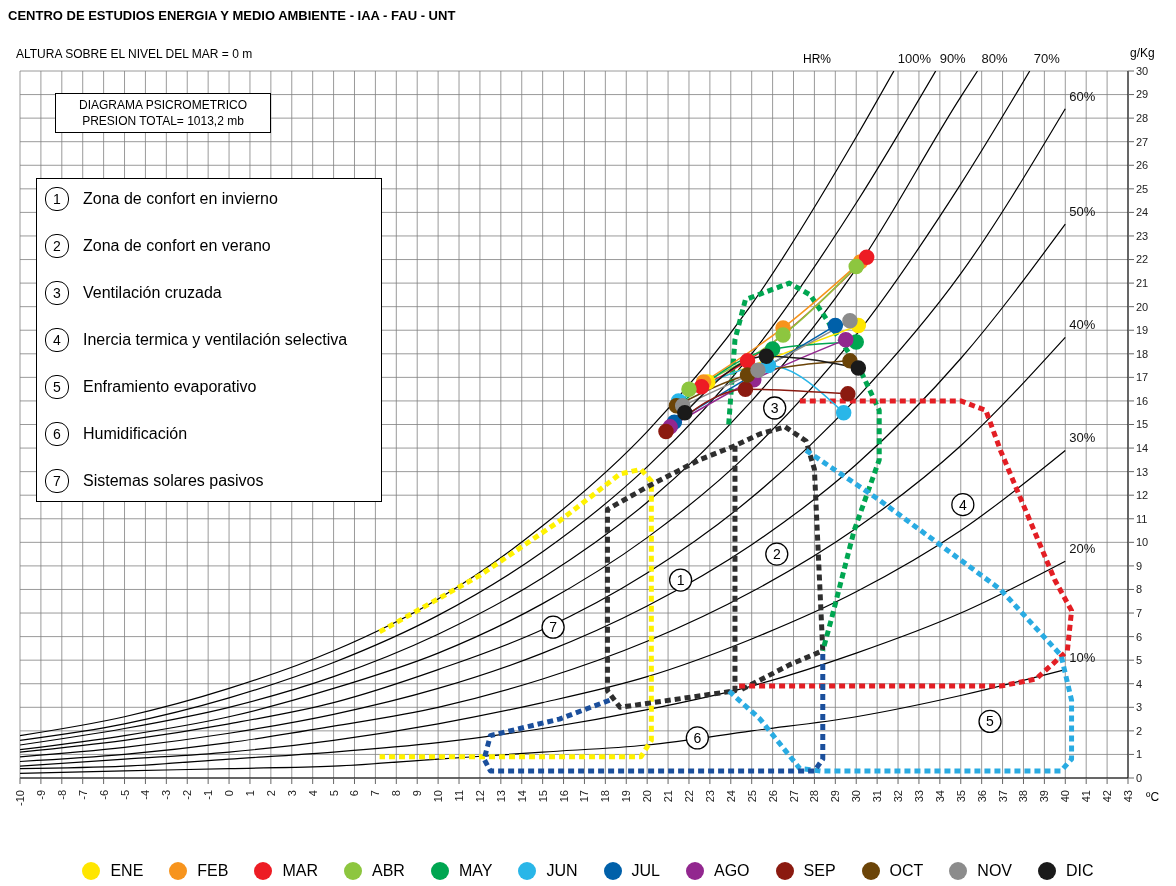  What do you see at coordinates (124, 795) in the screenshot?
I see `x-tick-label: -5` at bounding box center [124, 795].